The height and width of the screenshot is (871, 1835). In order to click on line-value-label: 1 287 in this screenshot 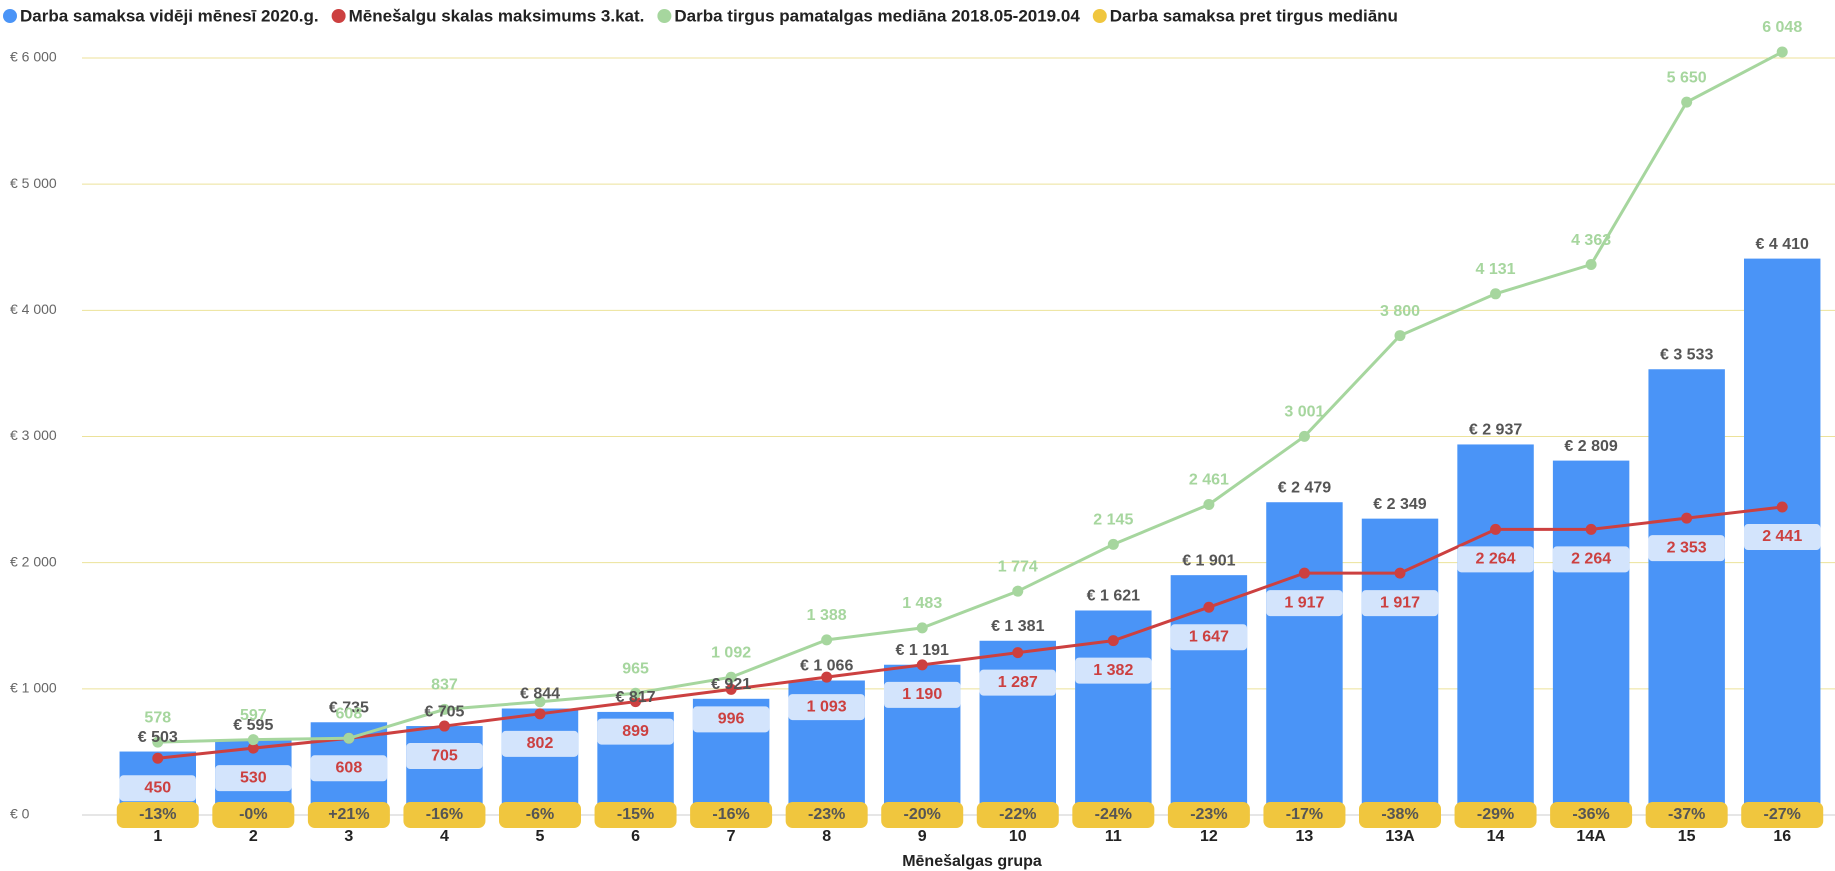, I will do `click(1018, 682)`.